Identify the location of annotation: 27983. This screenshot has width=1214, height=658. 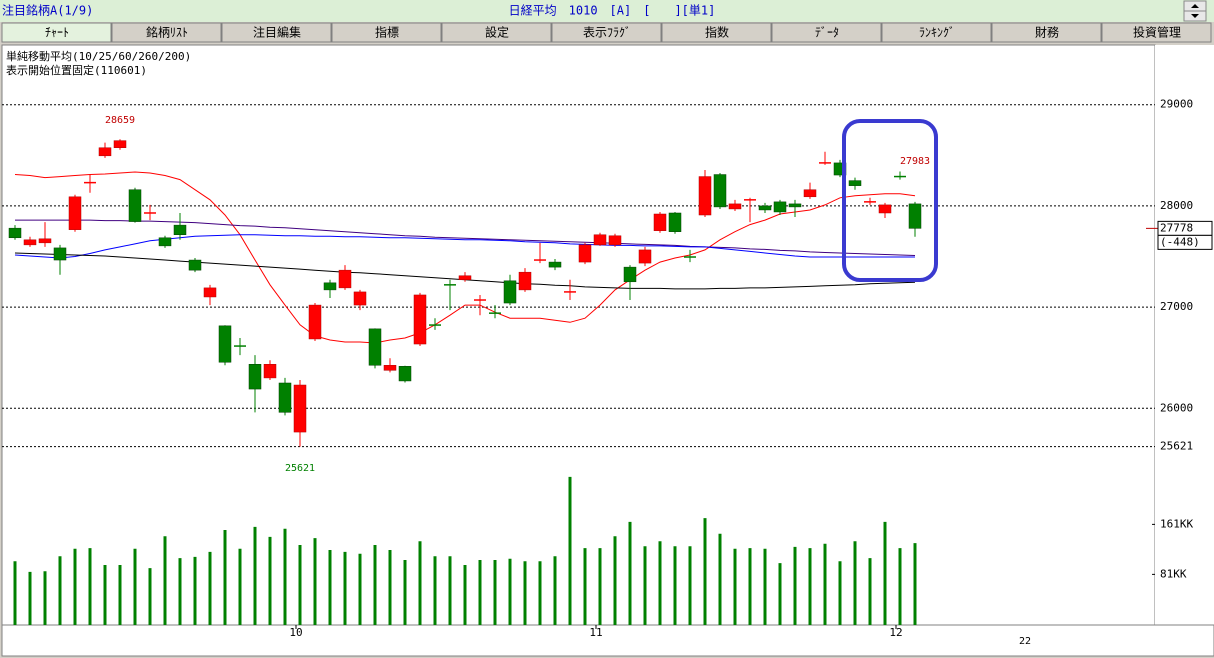
(915, 161).